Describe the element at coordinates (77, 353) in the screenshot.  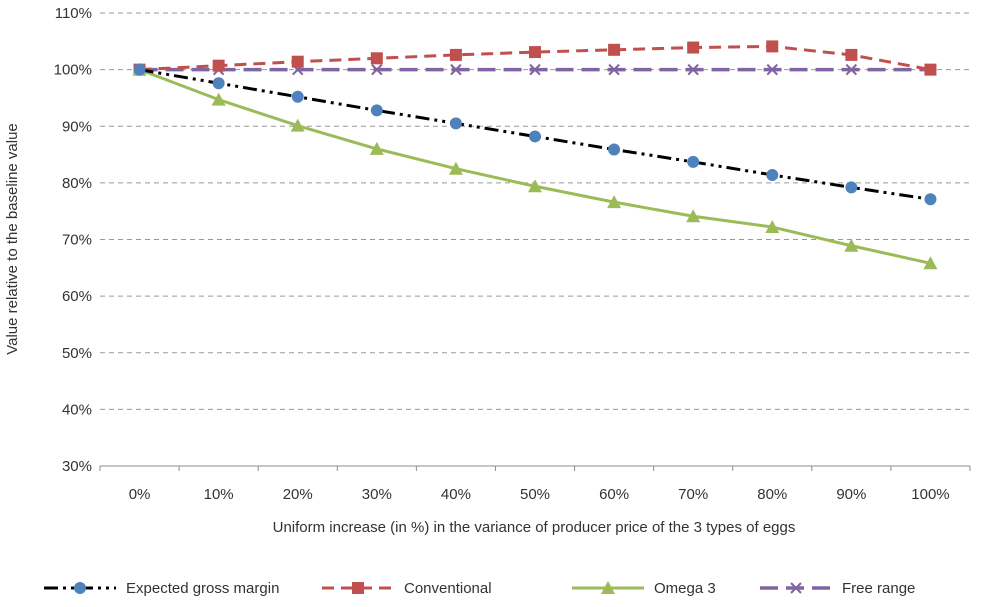
I see `y-tick-label: 50%` at that location.